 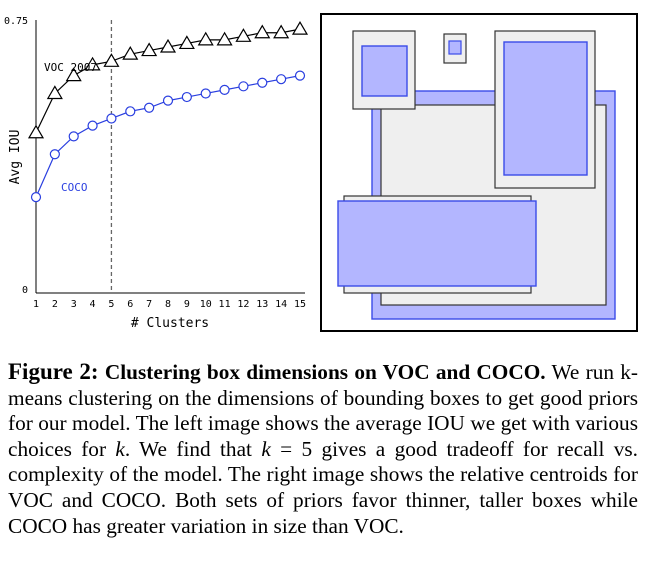 What do you see at coordinates (281, 304) in the screenshot?
I see `x-tick-label: 14` at bounding box center [281, 304].